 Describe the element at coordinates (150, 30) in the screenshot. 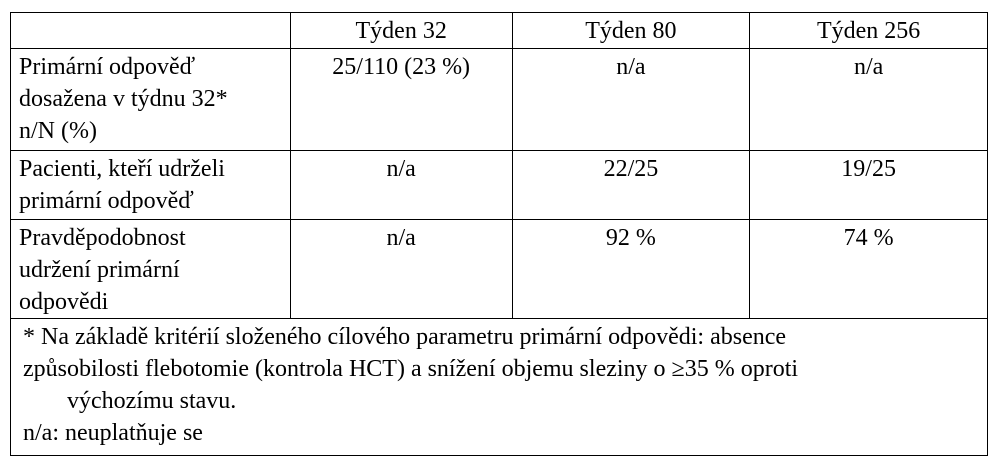

I see `header-cell-empty` at that location.